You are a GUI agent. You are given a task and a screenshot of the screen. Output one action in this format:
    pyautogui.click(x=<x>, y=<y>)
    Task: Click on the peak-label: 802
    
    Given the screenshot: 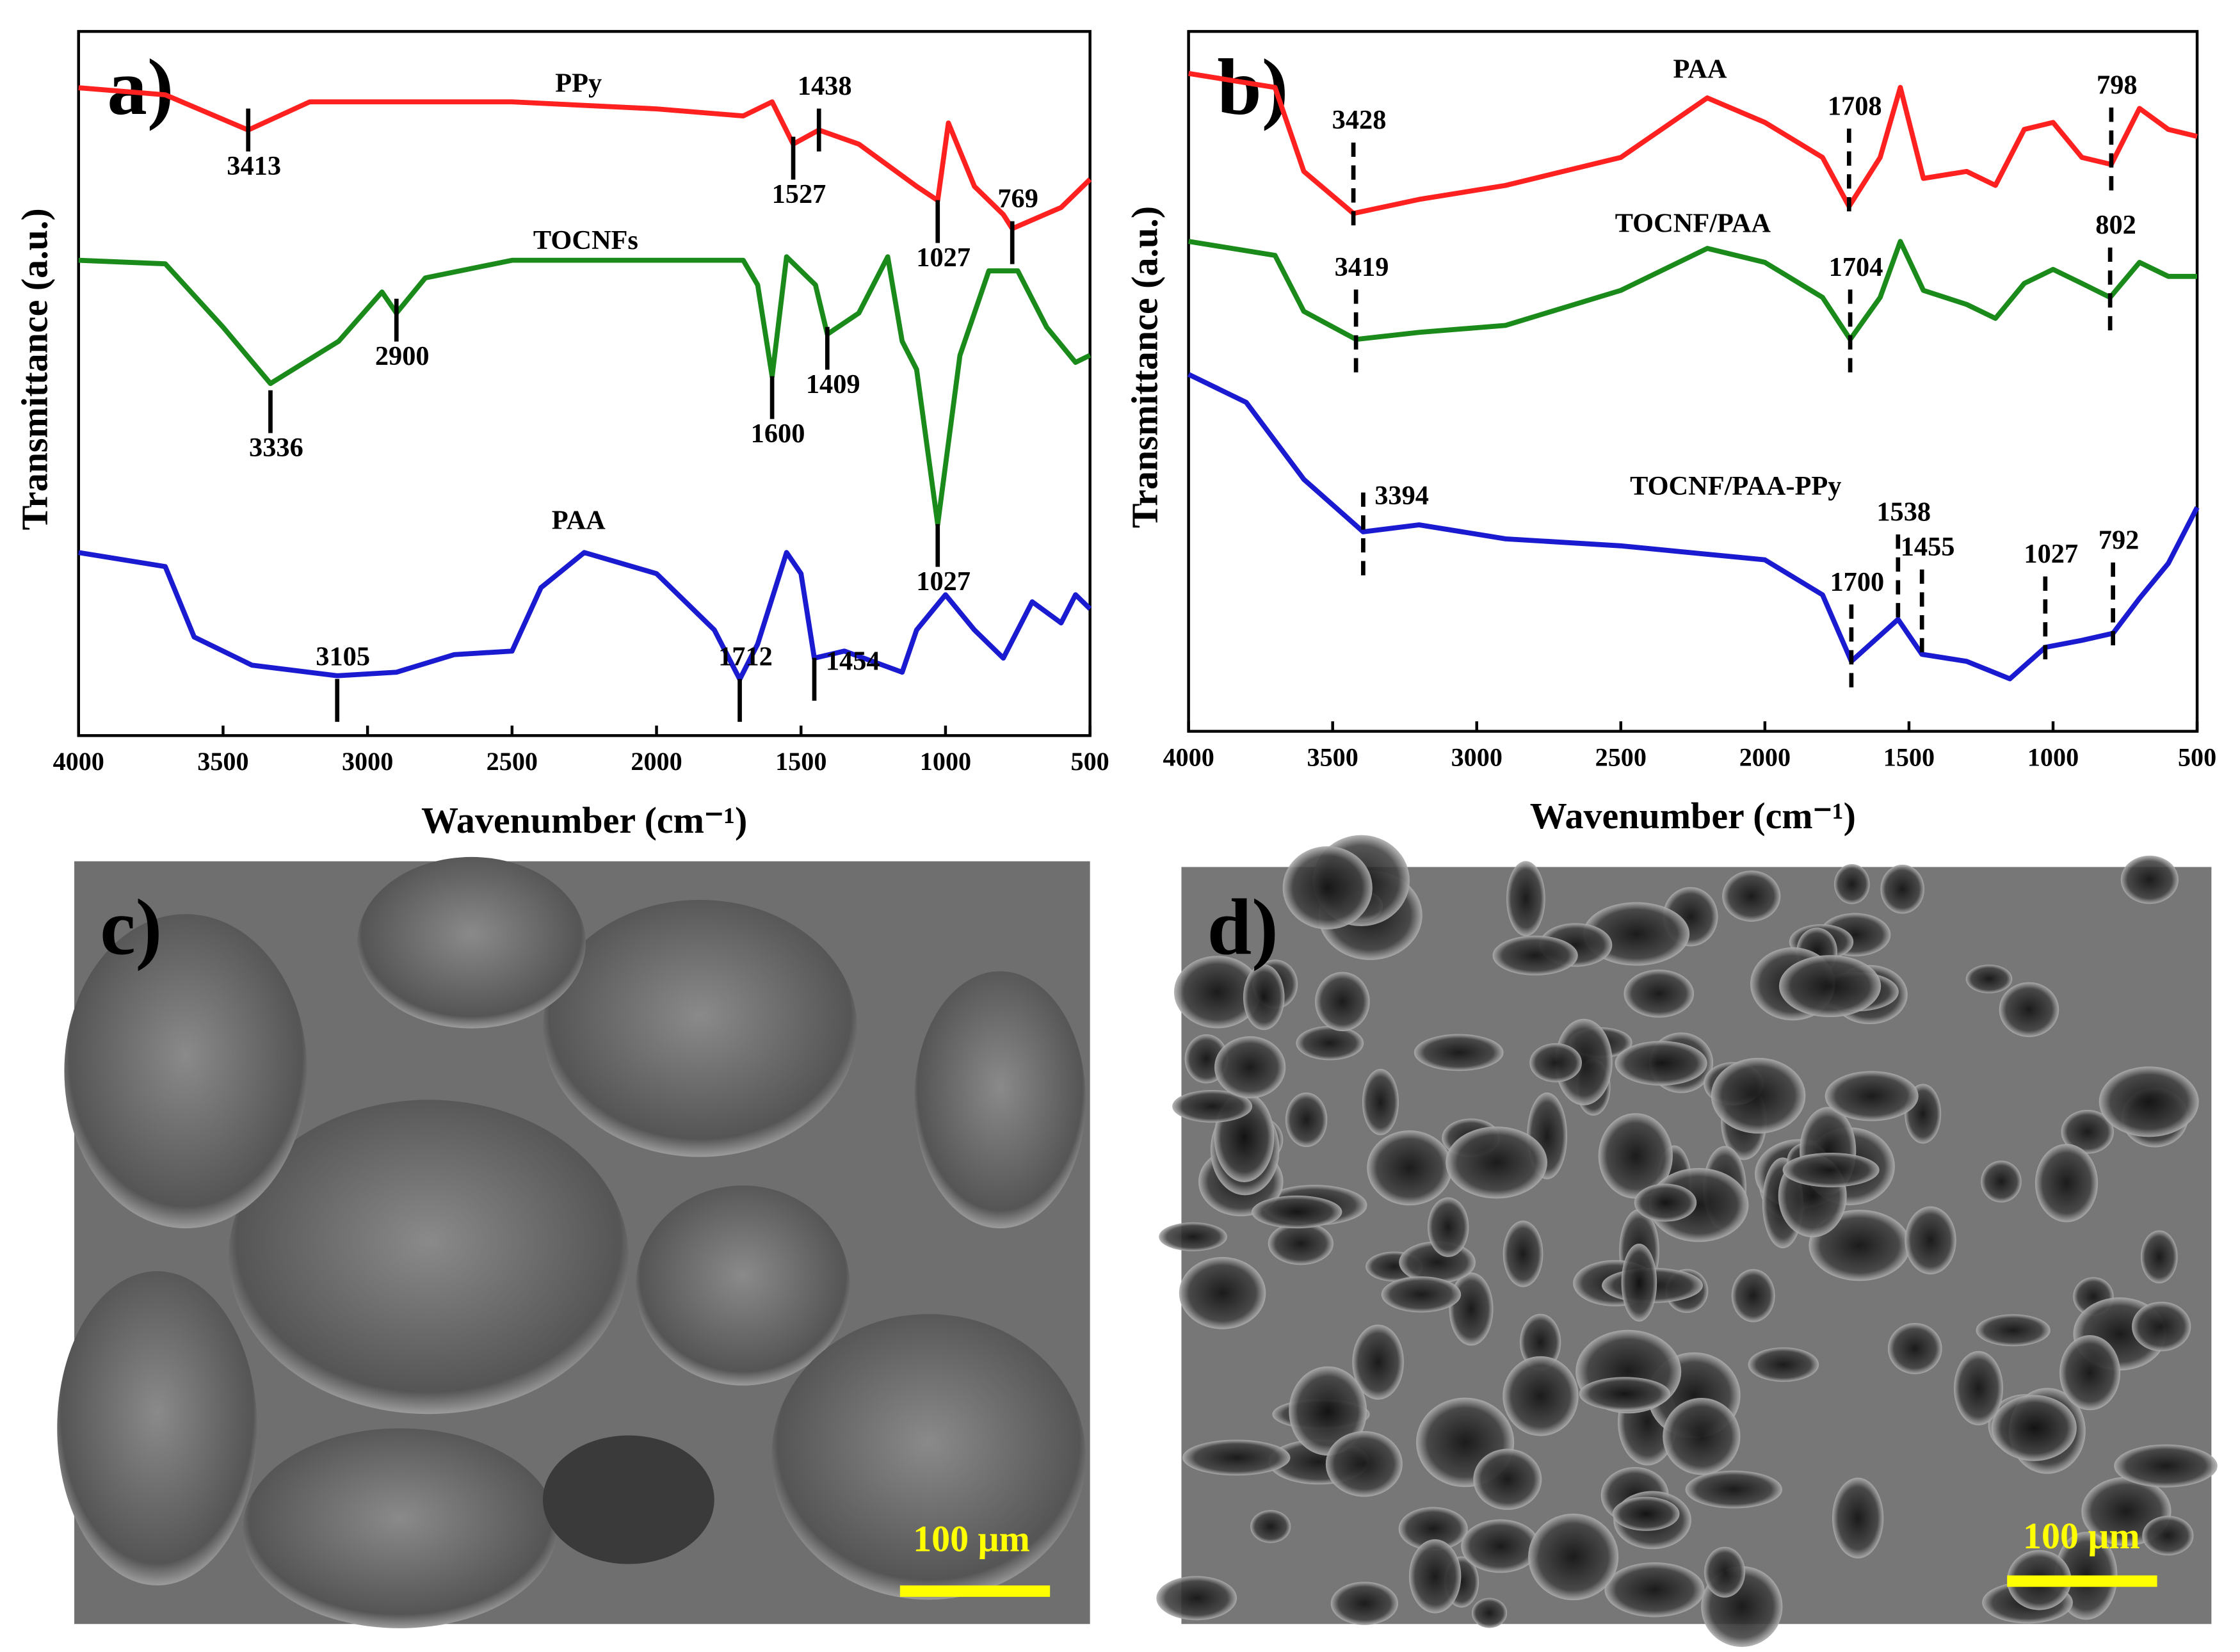 What is the action you would take?
    pyautogui.click(x=2115, y=225)
    